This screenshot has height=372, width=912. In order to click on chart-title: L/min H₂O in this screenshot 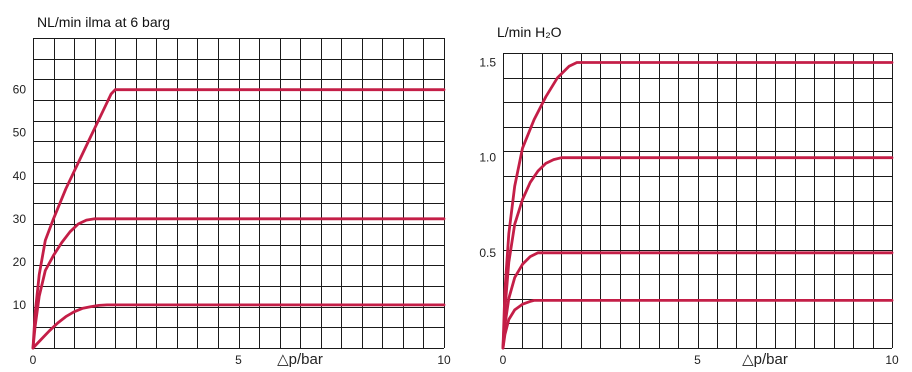, I will do `click(529, 32)`.